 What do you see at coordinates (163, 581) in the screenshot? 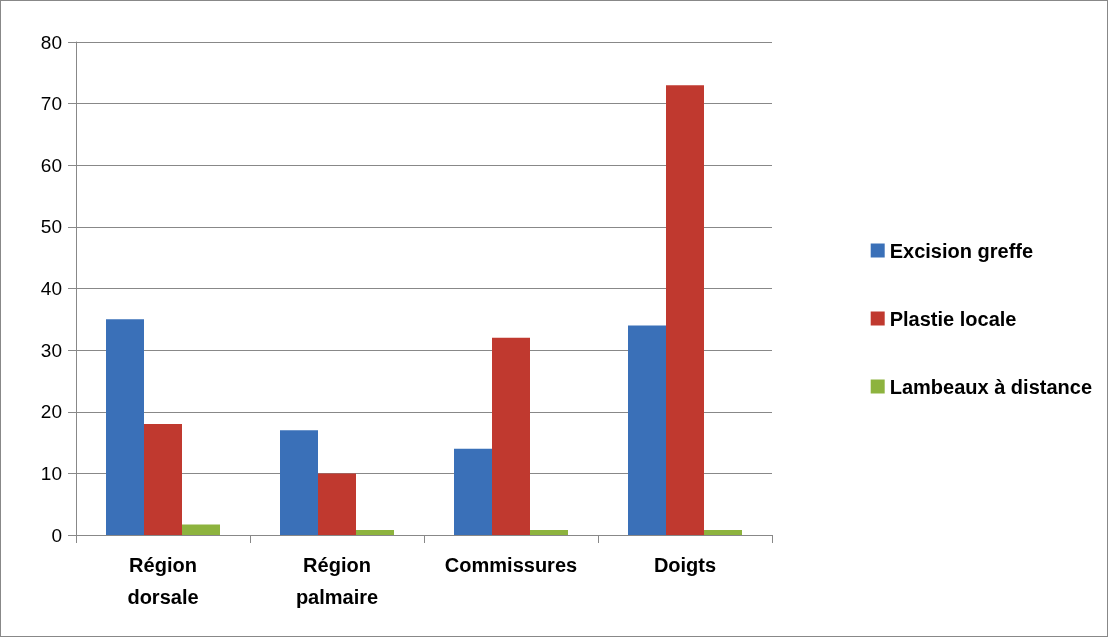
I see `x-tick-label: Région dorsale` at bounding box center [163, 581].